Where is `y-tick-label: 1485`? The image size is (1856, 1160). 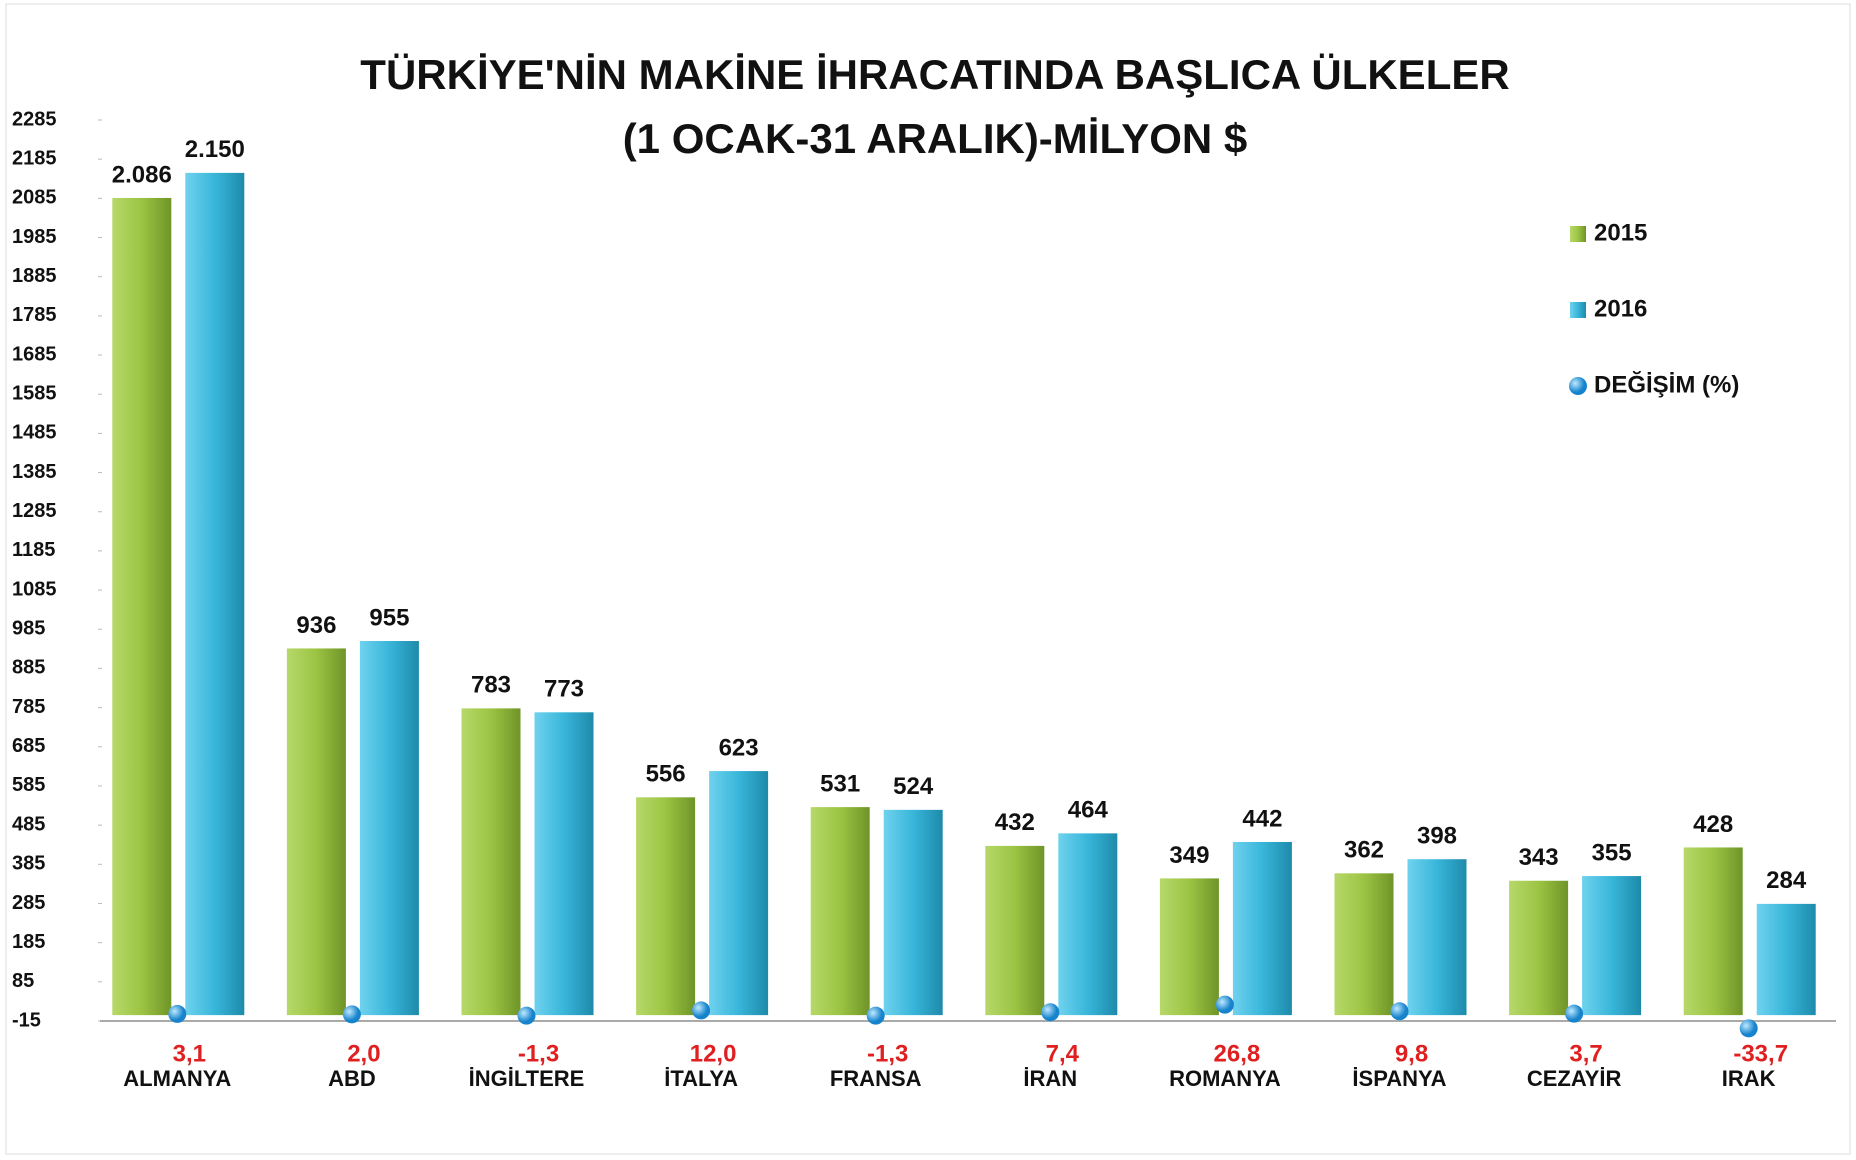 y-tick-label: 1485 is located at coordinates (34, 433).